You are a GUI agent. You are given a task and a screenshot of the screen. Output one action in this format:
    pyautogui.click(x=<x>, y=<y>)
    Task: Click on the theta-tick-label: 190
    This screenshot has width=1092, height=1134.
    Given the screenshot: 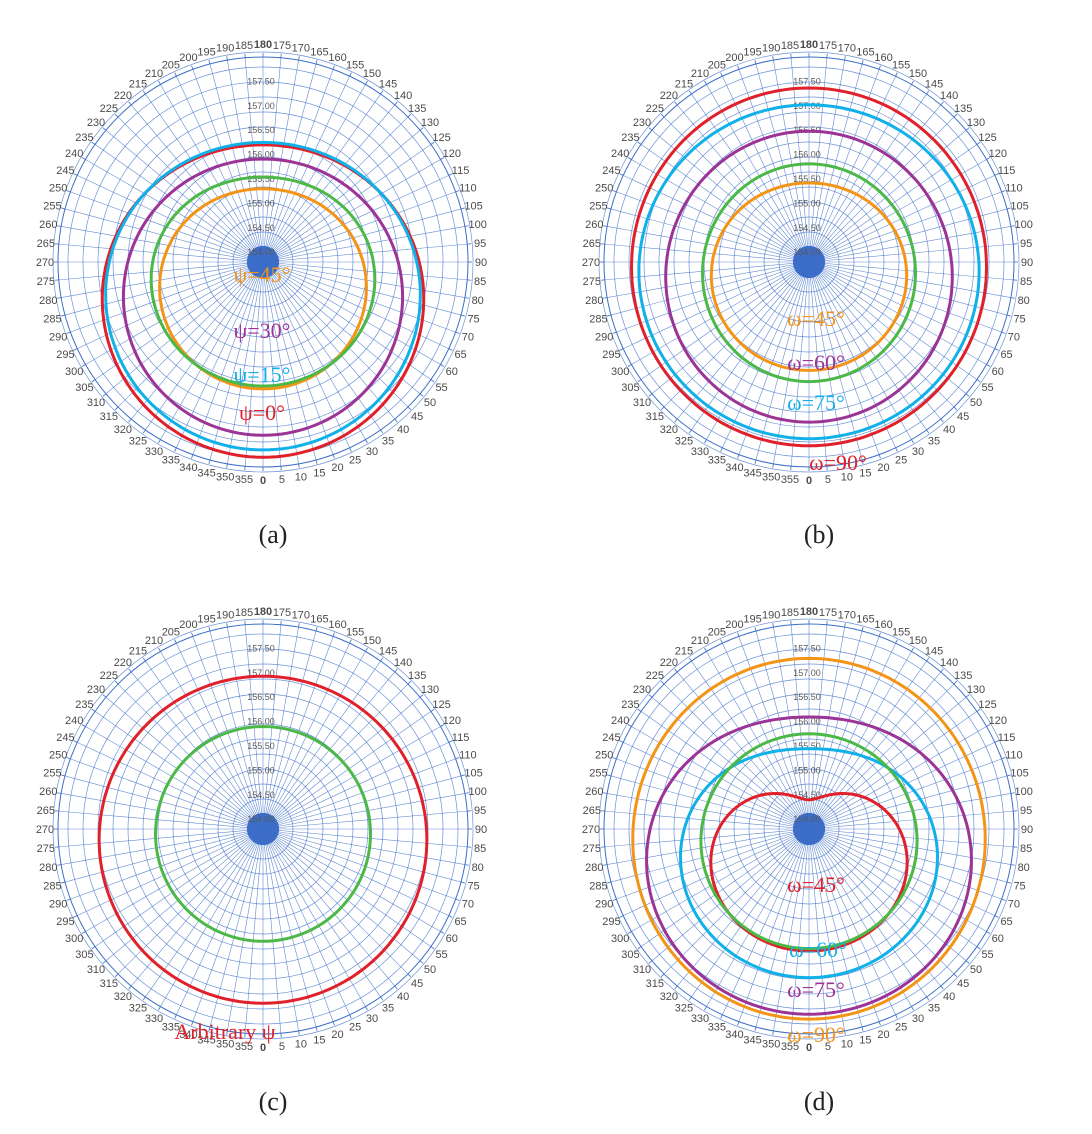 What is the action you would take?
    pyautogui.click(x=771, y=615)
    